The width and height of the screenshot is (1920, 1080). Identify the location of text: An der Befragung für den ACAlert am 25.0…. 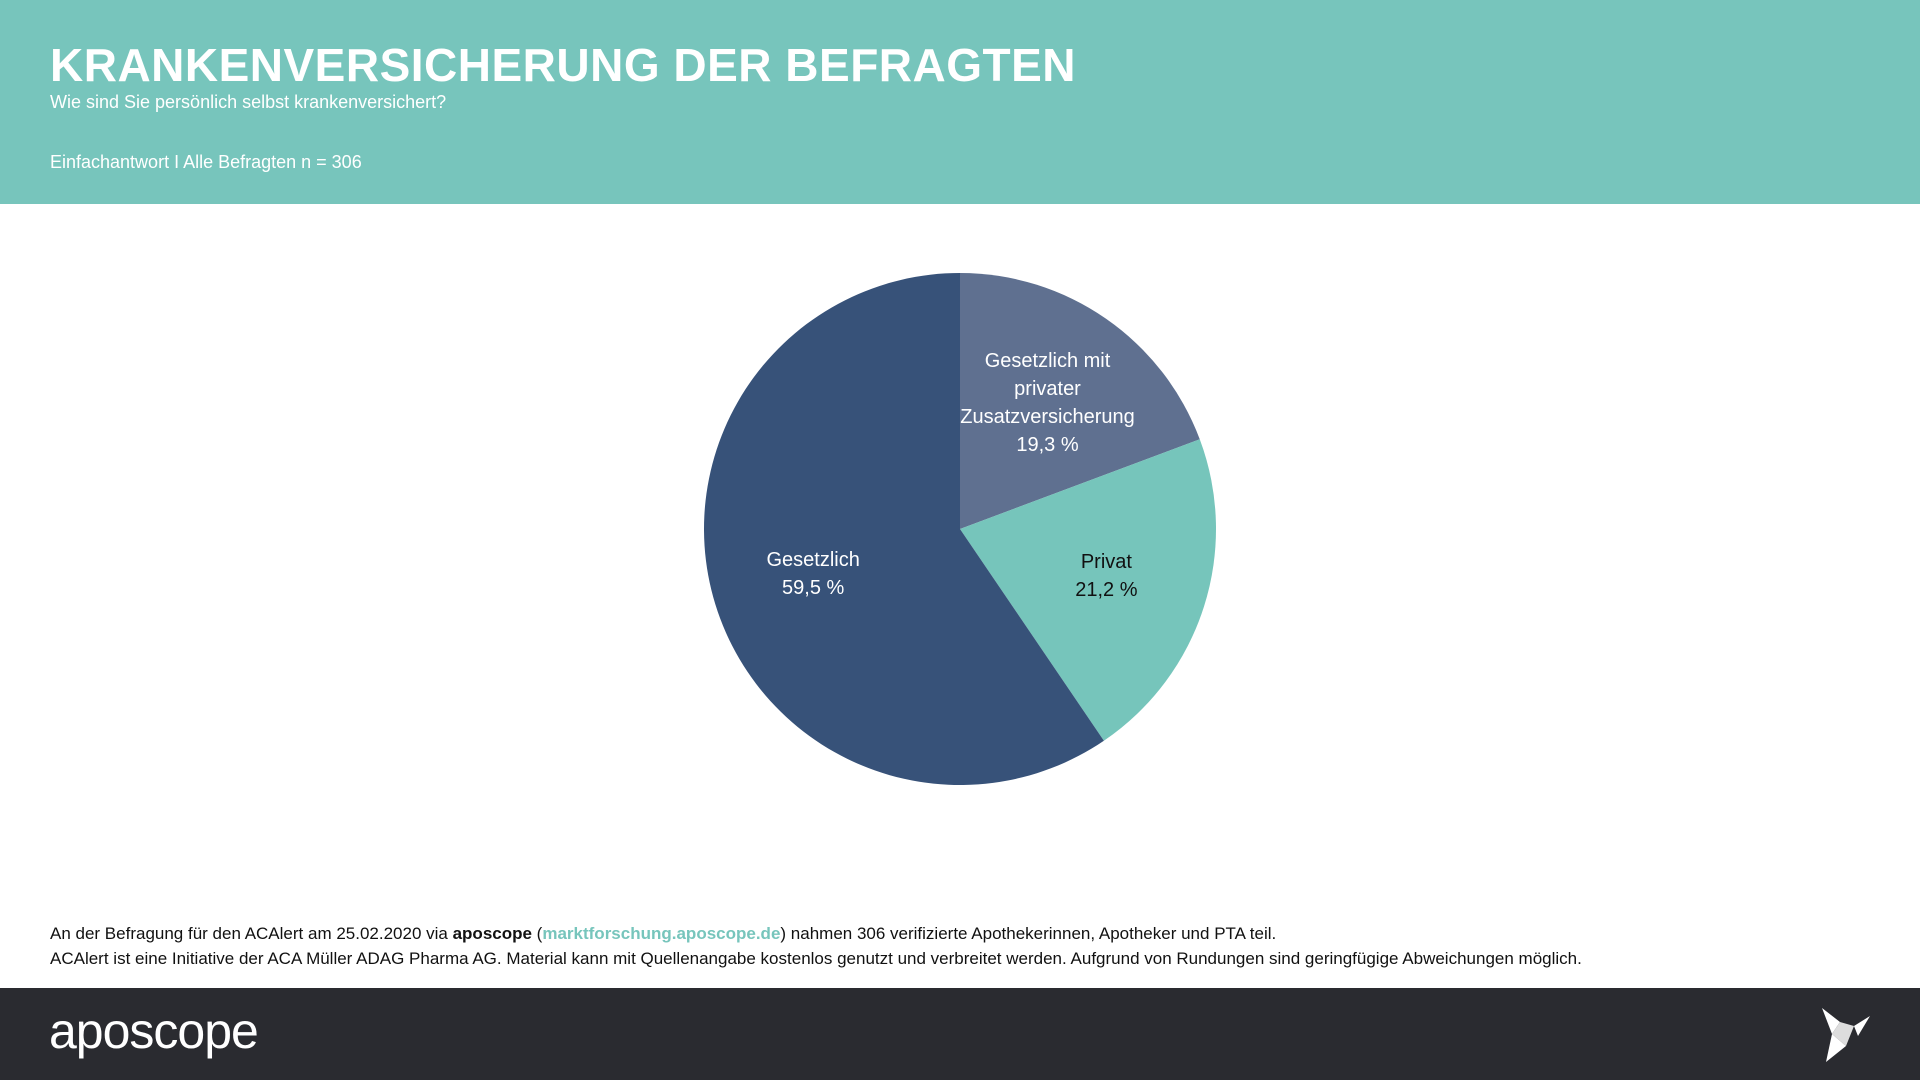
(251, 933).